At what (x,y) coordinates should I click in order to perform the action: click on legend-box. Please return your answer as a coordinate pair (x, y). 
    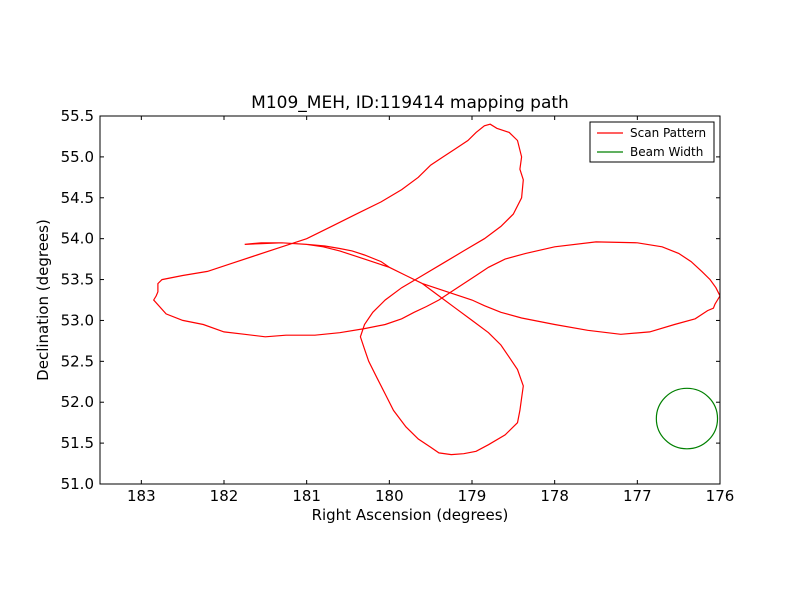
    Looking at the image, I should click on (652, 142).